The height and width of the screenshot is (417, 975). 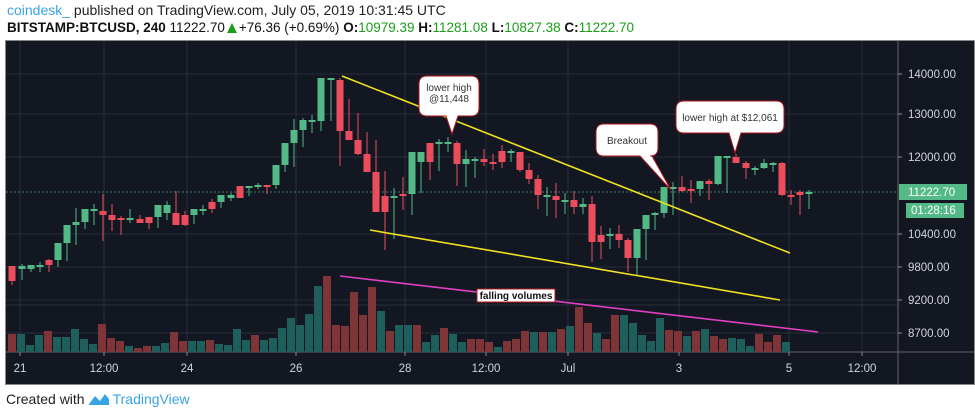 What do you see at coordinates (98, 399) in the screenshot?
I see `footer: Created with TradingView` at bounding box center [98, 399].